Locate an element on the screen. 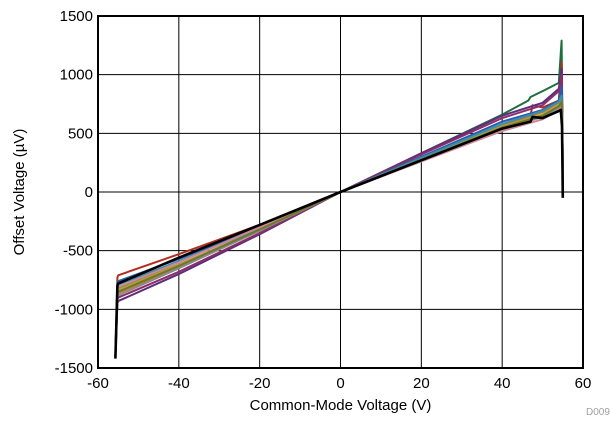 The image size is (610, 422). x-tick-label: 60 is located at coordinates (583, 383).